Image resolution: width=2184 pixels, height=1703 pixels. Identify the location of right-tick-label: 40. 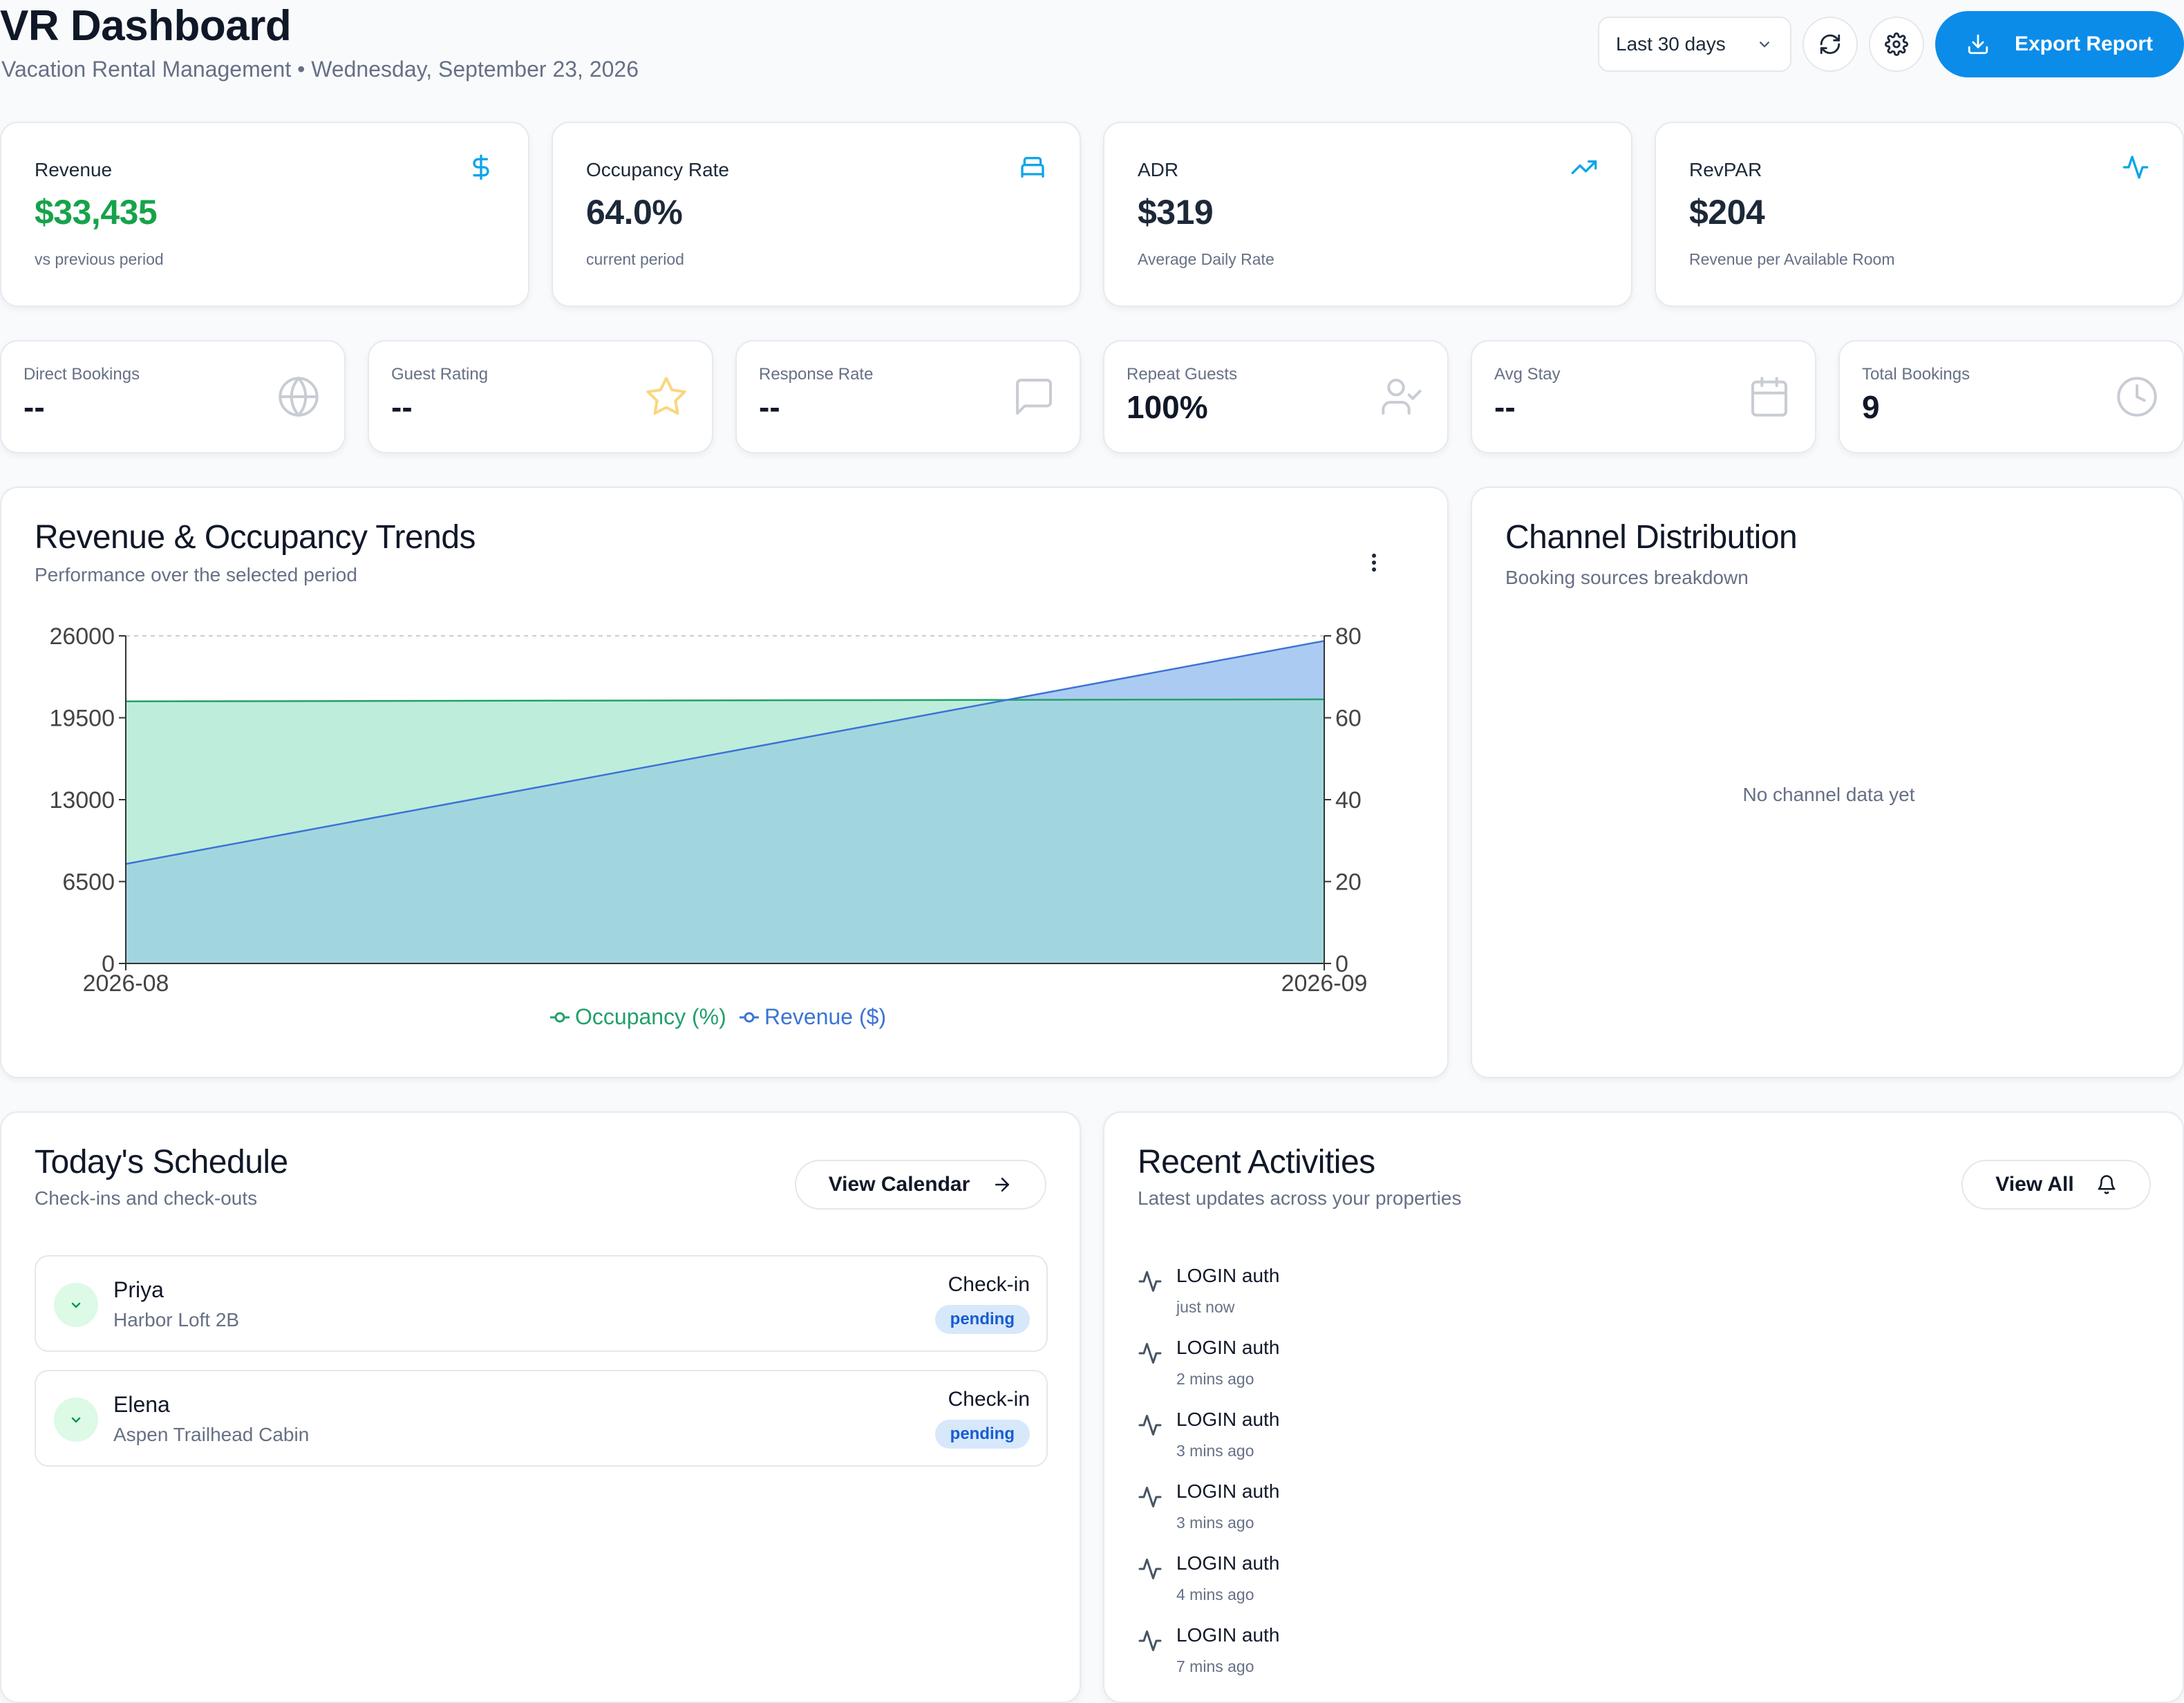
(1348, 800).